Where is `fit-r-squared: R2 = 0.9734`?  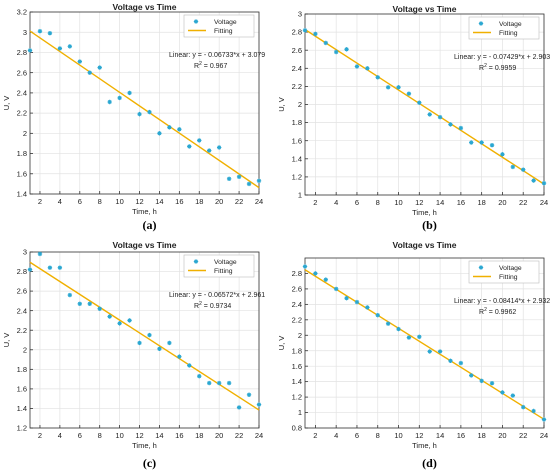
fit-r-squared: R2 = 0.9734 is located at coordinates (212, 305).